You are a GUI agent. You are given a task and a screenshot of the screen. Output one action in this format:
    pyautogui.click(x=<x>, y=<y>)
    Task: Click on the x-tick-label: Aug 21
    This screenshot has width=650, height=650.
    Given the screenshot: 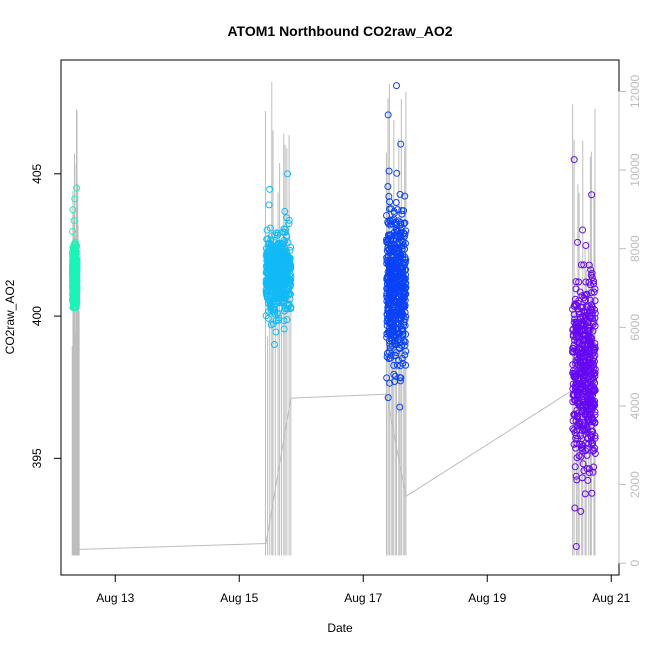 What is the action you would take?
    pyautogui.click(x=611, y=598)
    